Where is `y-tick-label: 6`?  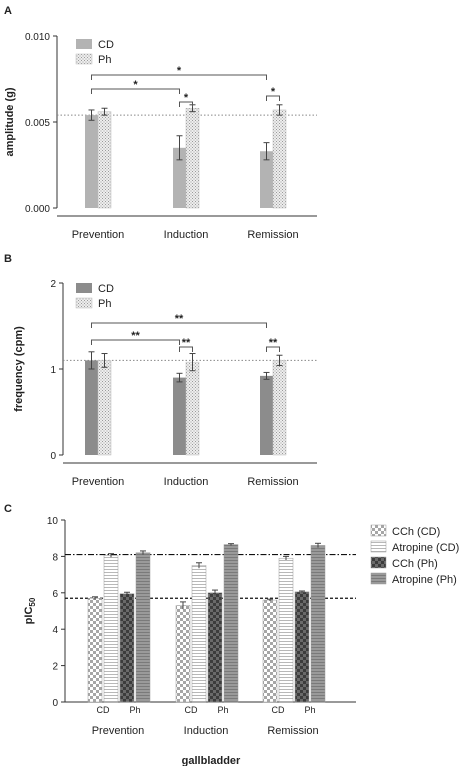
y-tick-label: 6 is located at coordinates (55, 594).